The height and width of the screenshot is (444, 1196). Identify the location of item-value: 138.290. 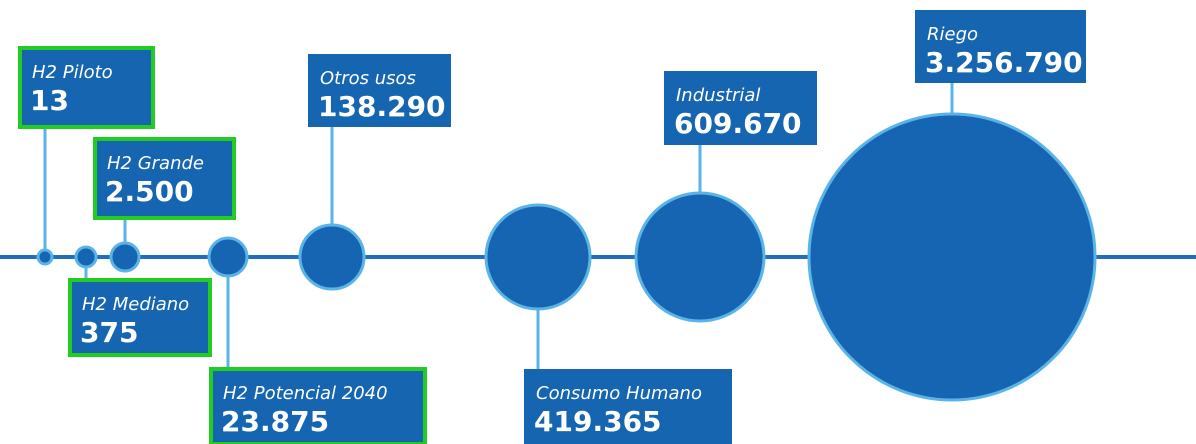
(382, 106).